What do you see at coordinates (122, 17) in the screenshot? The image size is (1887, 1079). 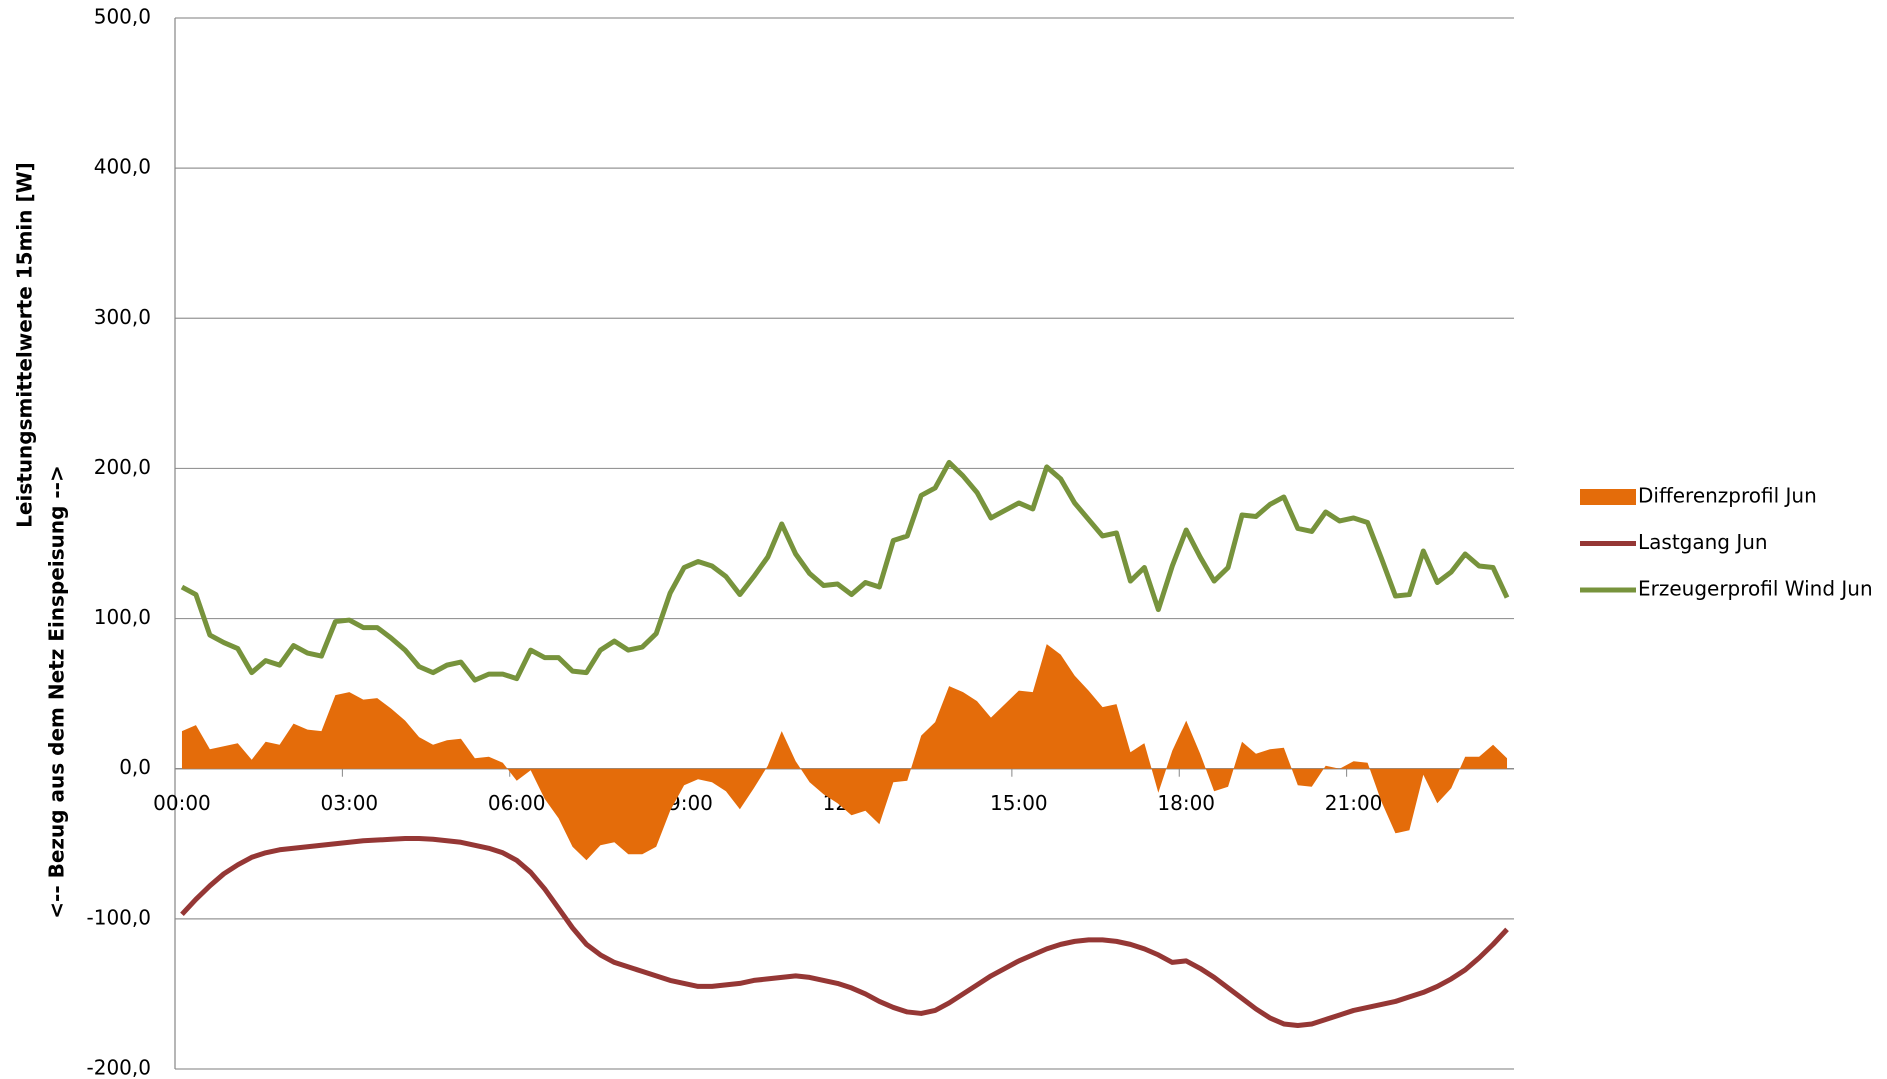 I see `y-tick-label: 500,0` at bounding box center [122, 17].